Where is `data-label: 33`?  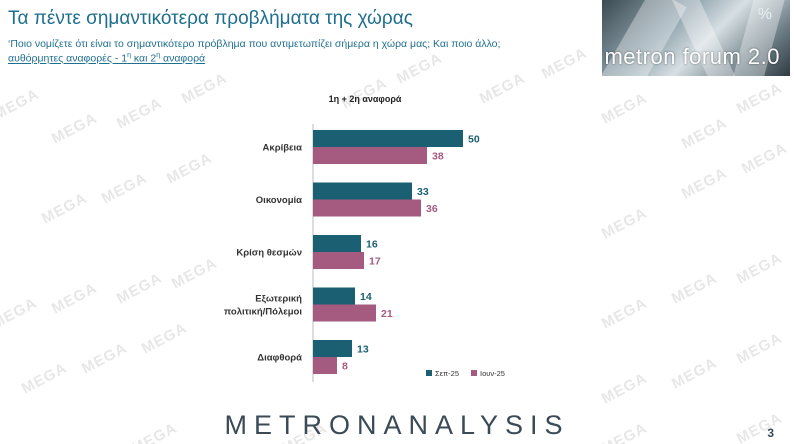
data-label: 33 is located at coordinates (423, 192).